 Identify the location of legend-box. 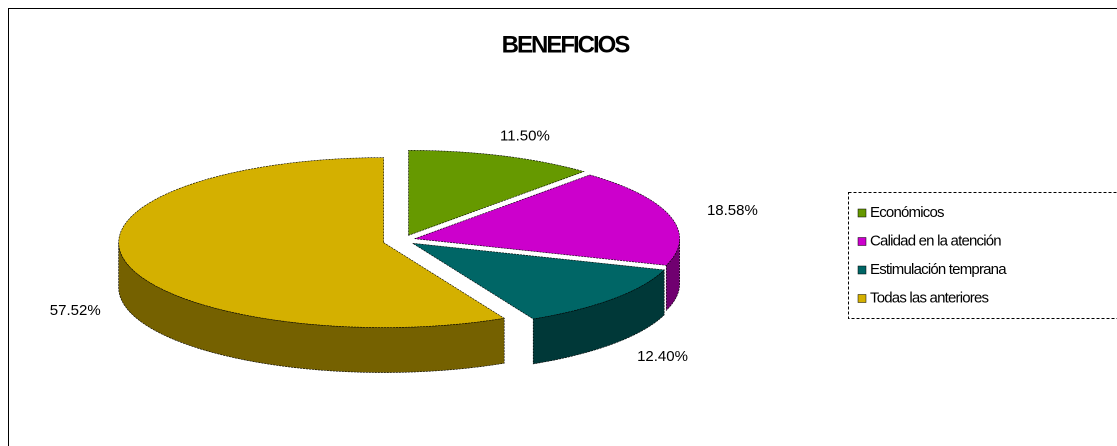
(982, 255).